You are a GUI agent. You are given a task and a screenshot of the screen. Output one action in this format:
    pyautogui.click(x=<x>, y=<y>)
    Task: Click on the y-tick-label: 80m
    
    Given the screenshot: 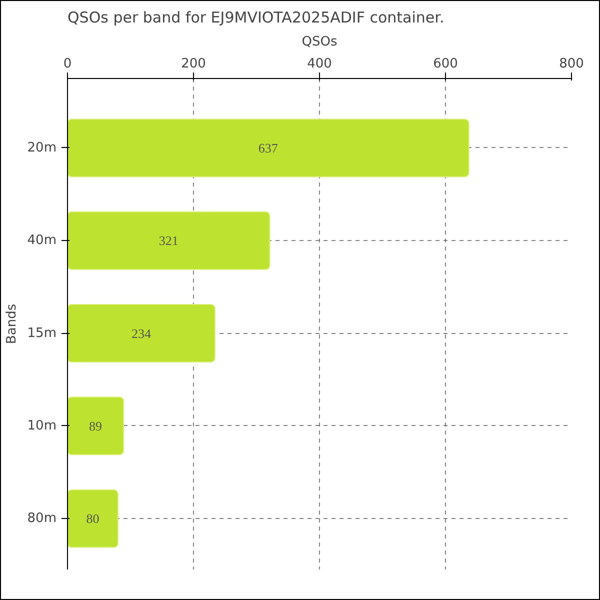 What is the action you would take?
    pyautogui.click(x=42, y=518)
    